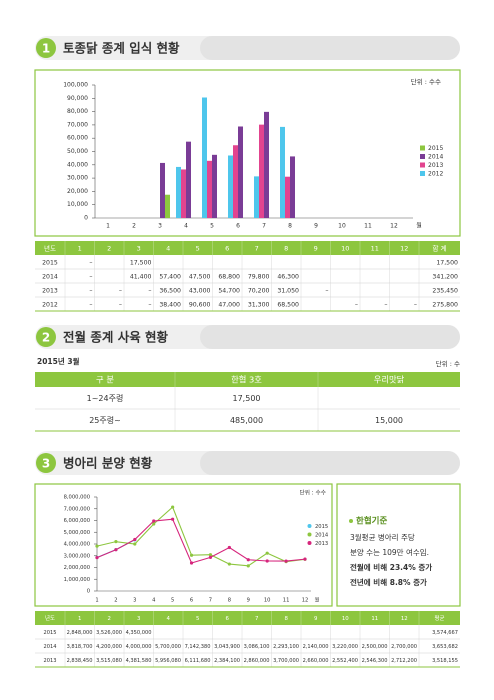 The image size is (494, 700). What do you see at coordinates (257, 647) in the screenshot?
I see `table-cell: 3,086,100` at bounding box center [257, 647].